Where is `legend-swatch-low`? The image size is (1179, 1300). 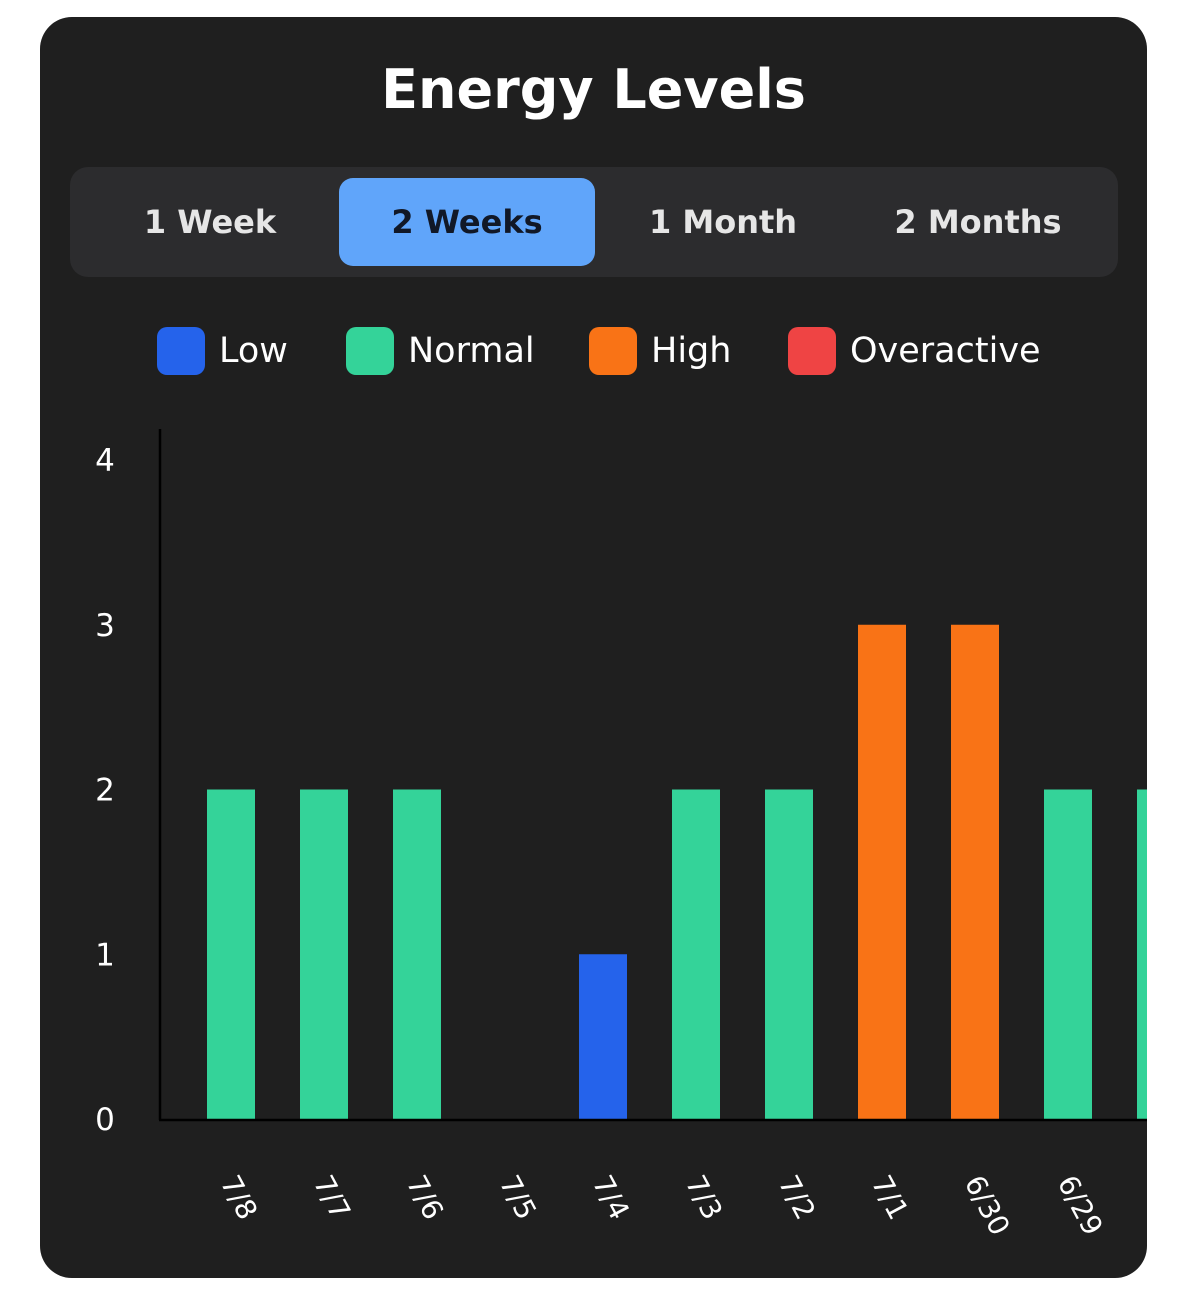 legend-swatch-low is located at coordinates (181, 351).